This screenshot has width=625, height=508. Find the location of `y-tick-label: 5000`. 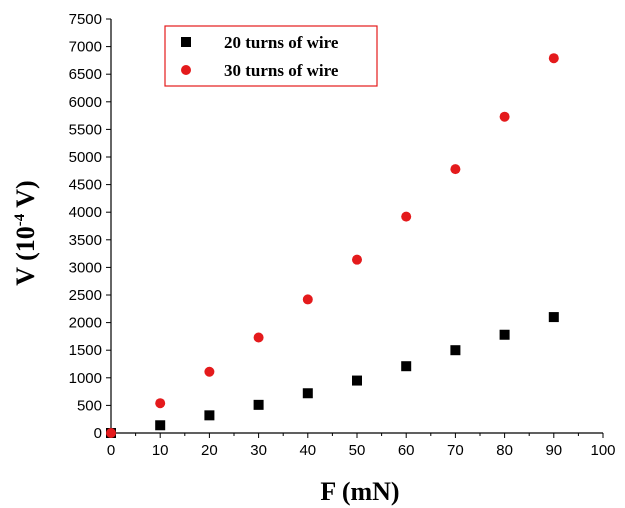

y-tick-label: 5000 is located at coordinates (85, 157).